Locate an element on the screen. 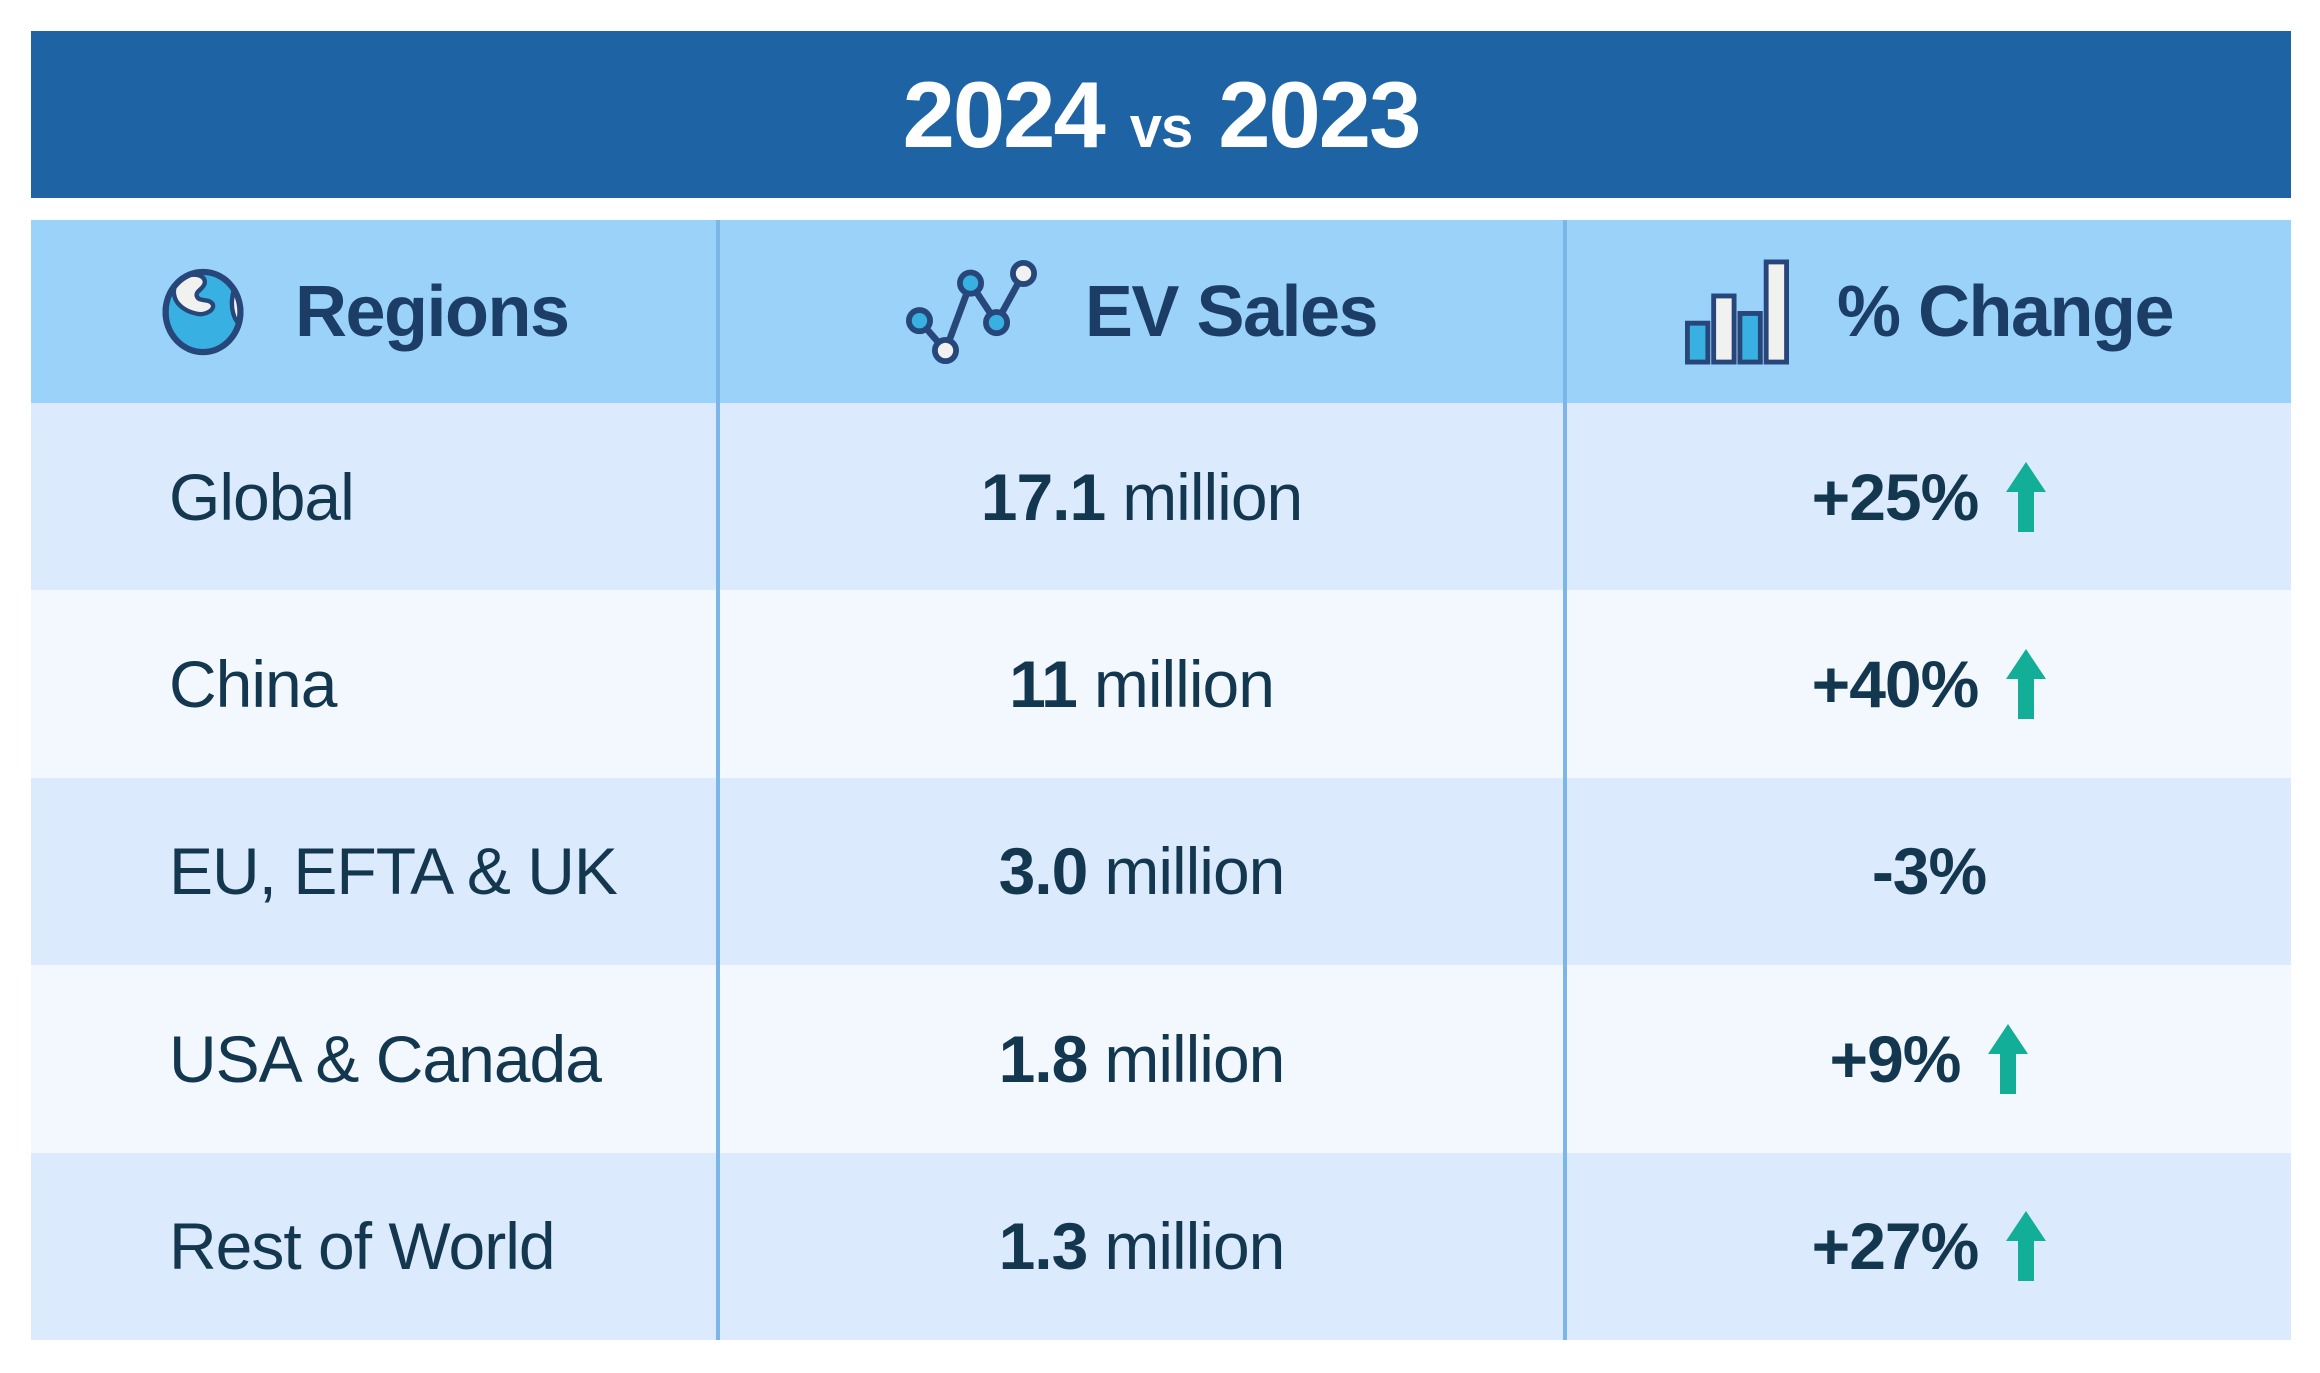 This screenshot has width=2320, height=1373. ev-sales-cell: 17.1 million is located at coordinates (1139, 497).